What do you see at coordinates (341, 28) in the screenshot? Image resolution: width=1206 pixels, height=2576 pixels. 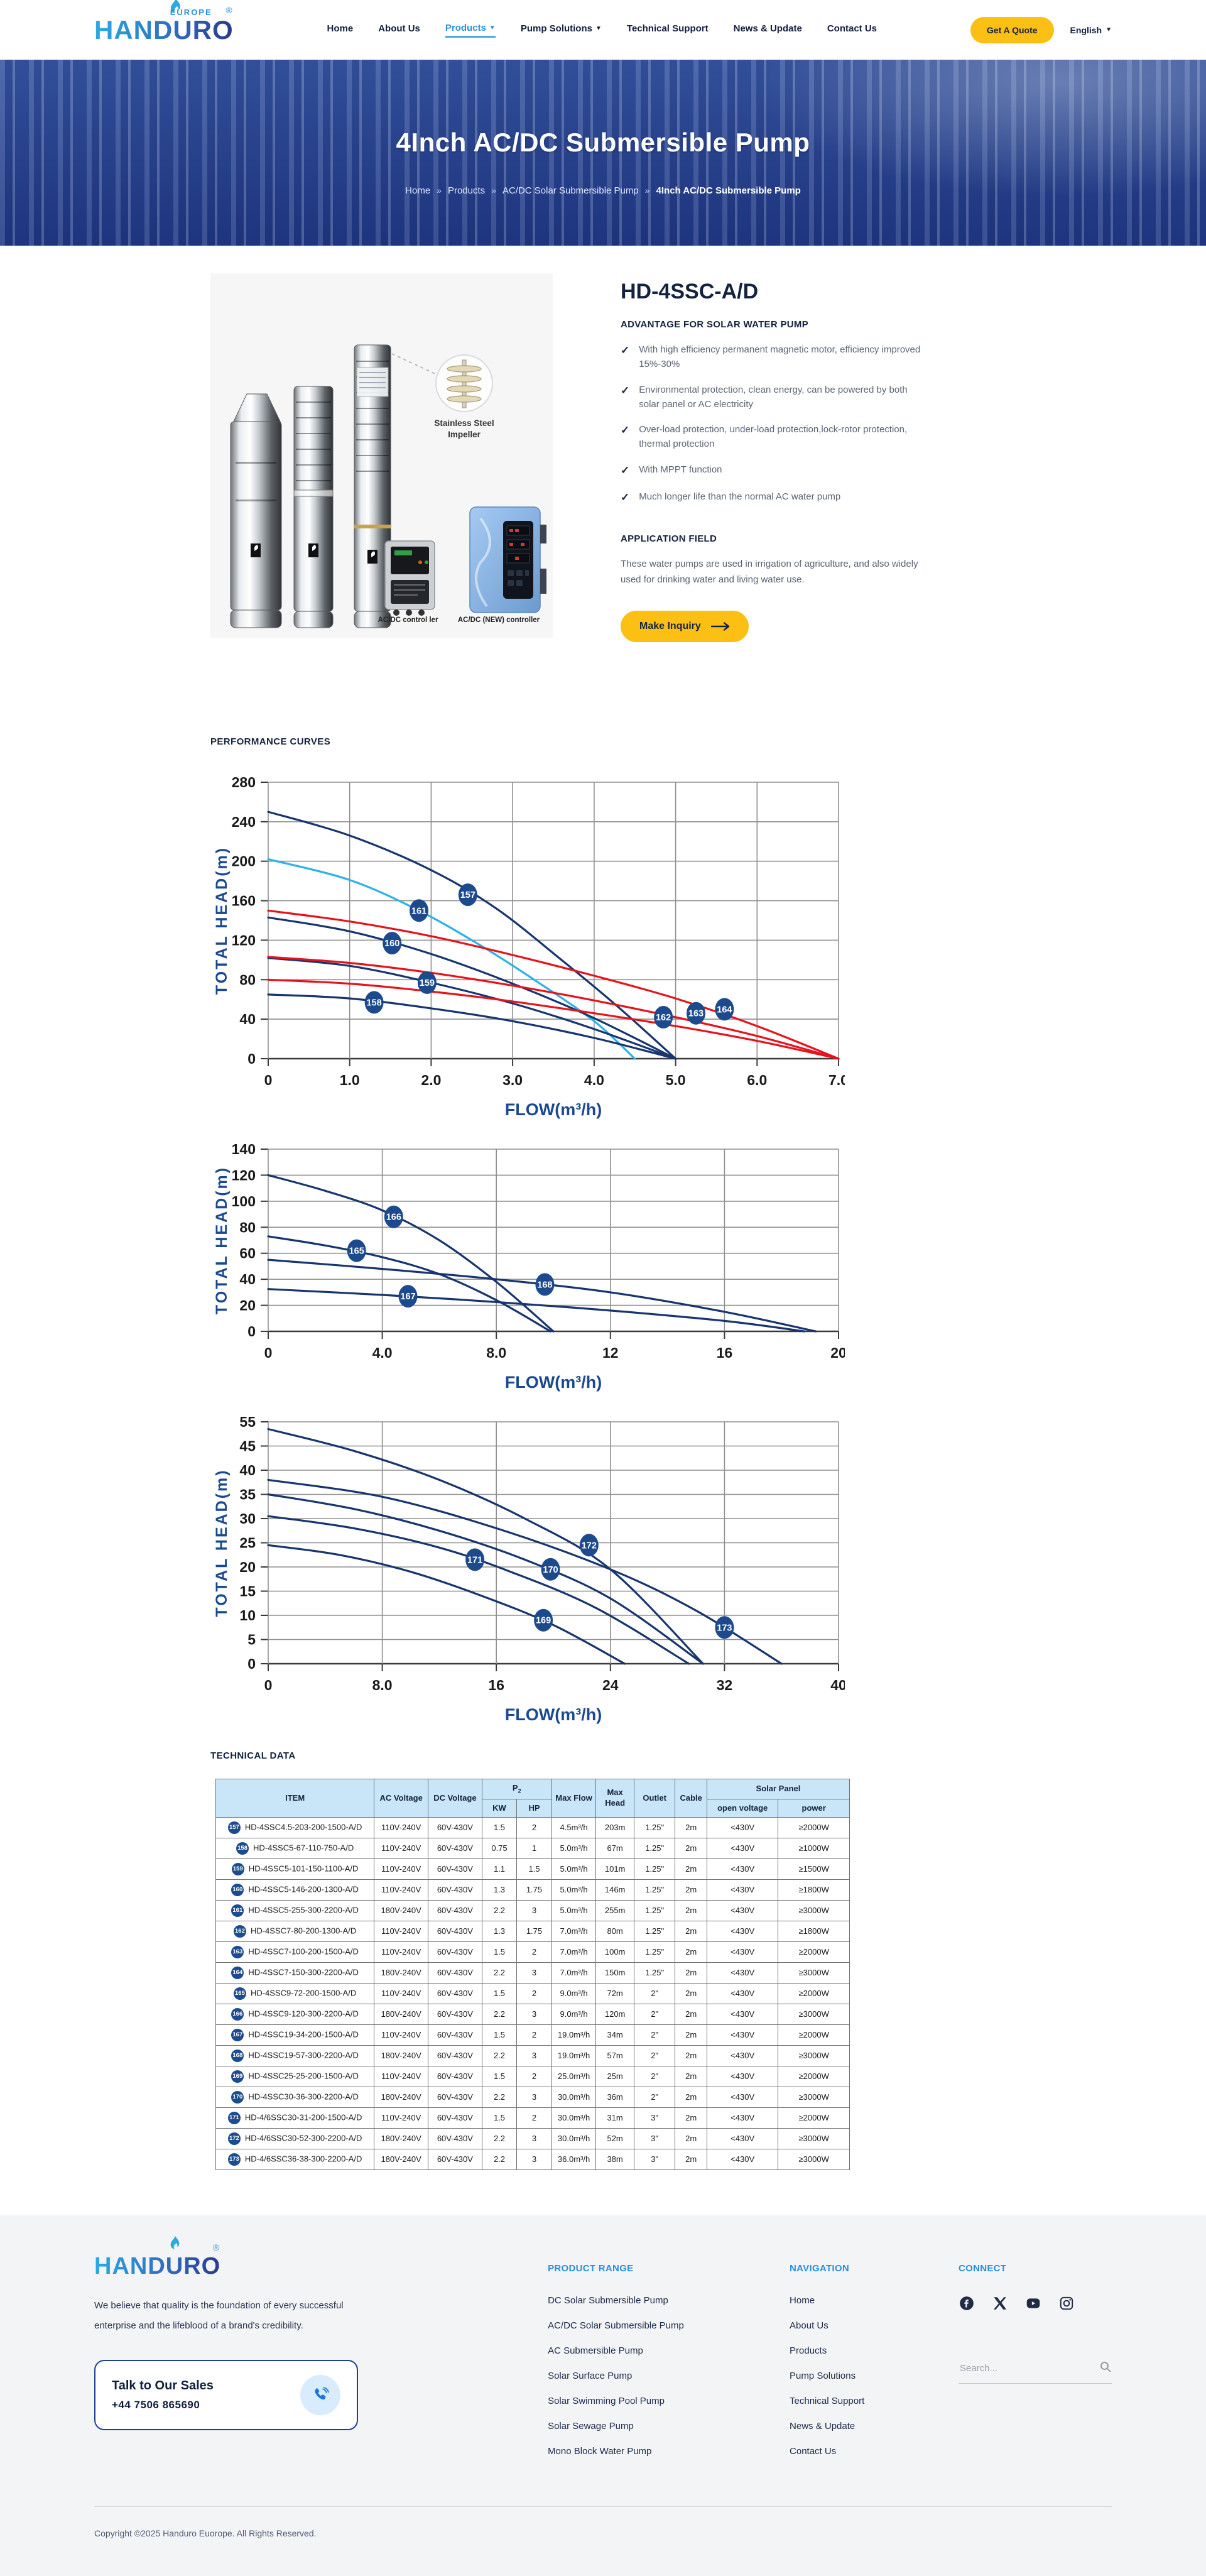 I see `nav-item-home: Home` at bounding box center [341, 28].